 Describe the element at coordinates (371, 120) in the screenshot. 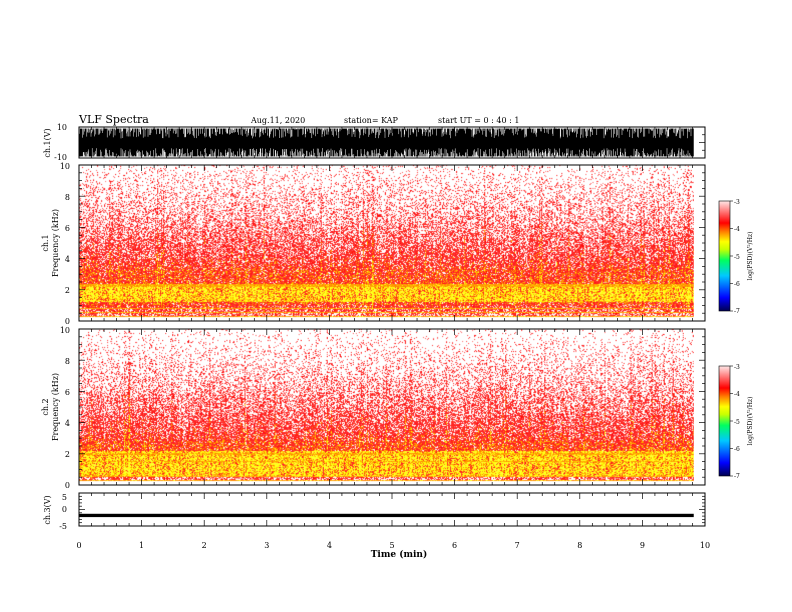

I see `station-label: station= KAP` at that location.